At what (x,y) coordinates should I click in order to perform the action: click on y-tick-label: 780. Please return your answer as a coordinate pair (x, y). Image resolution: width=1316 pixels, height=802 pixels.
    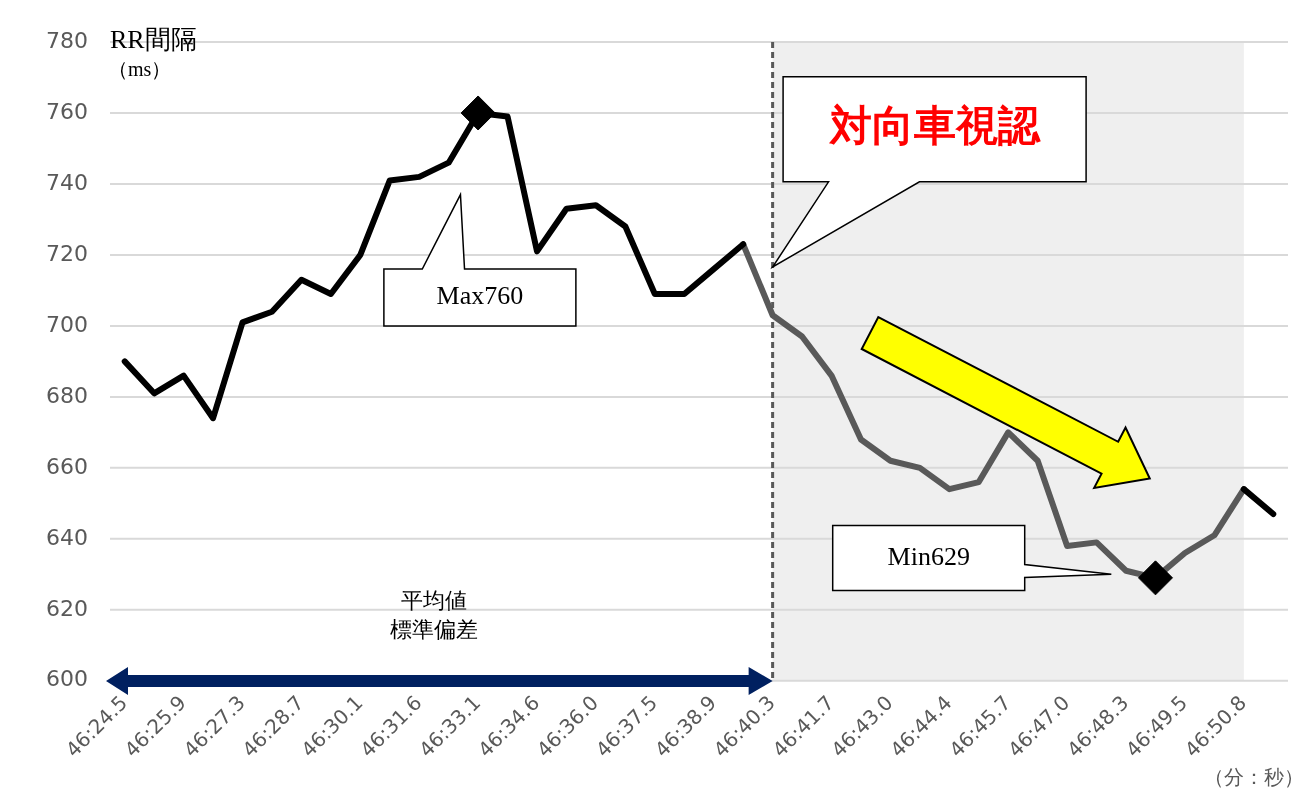
    Looking at the image, I should click on (66, 40).